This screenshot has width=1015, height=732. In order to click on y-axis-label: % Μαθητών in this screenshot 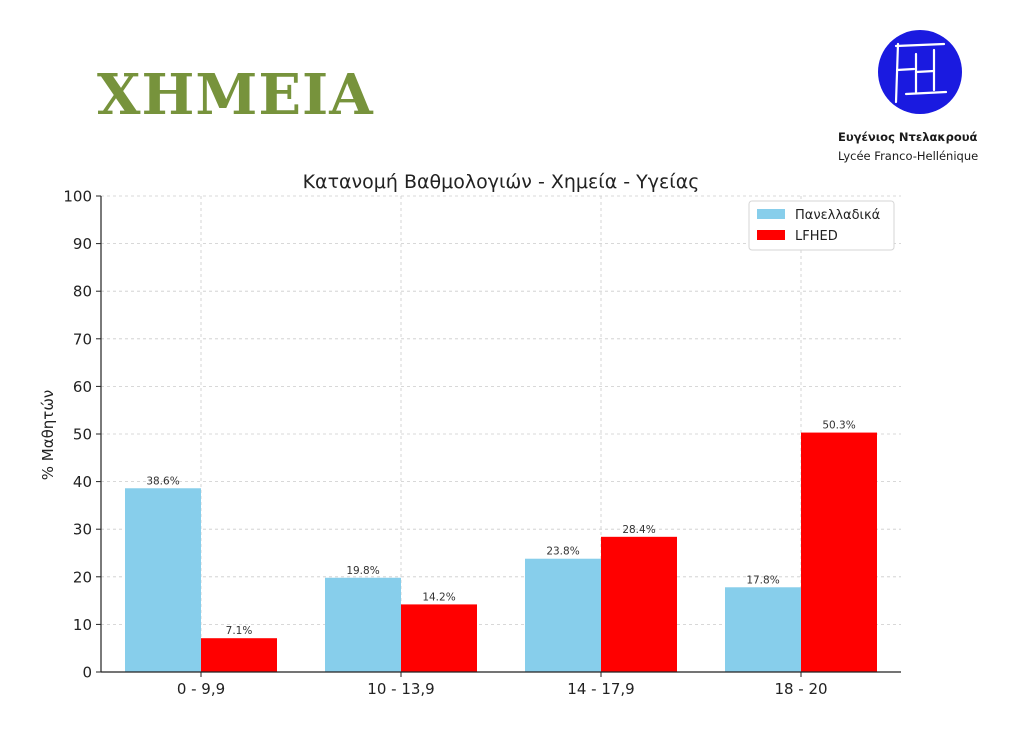, I will do `click(48, 435)`.